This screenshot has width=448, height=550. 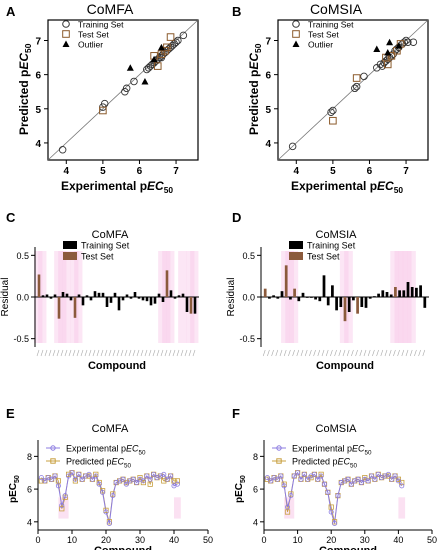 I want to click on y-axis-label: pEC50, so click(x=14, y=489).